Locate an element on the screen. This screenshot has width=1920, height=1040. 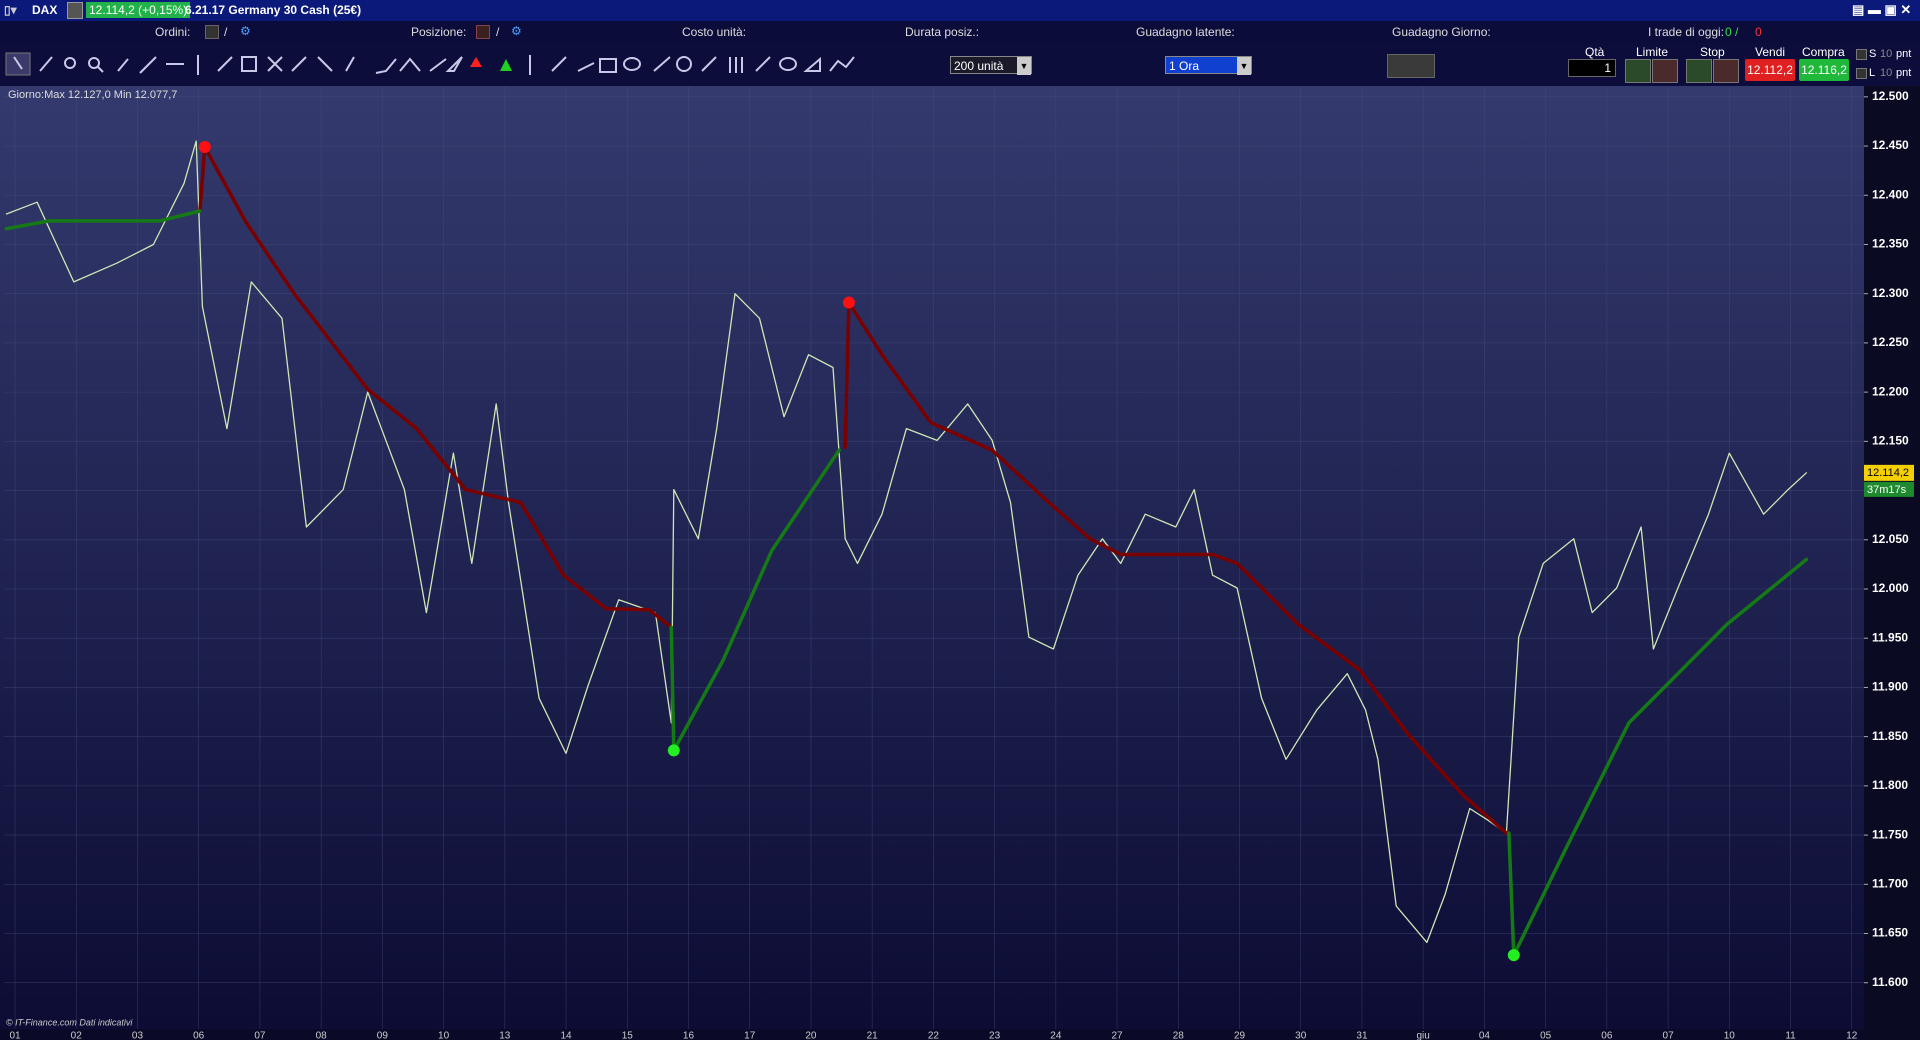
y-tick-label: 12.300 is located at coordinates (1890, 293).